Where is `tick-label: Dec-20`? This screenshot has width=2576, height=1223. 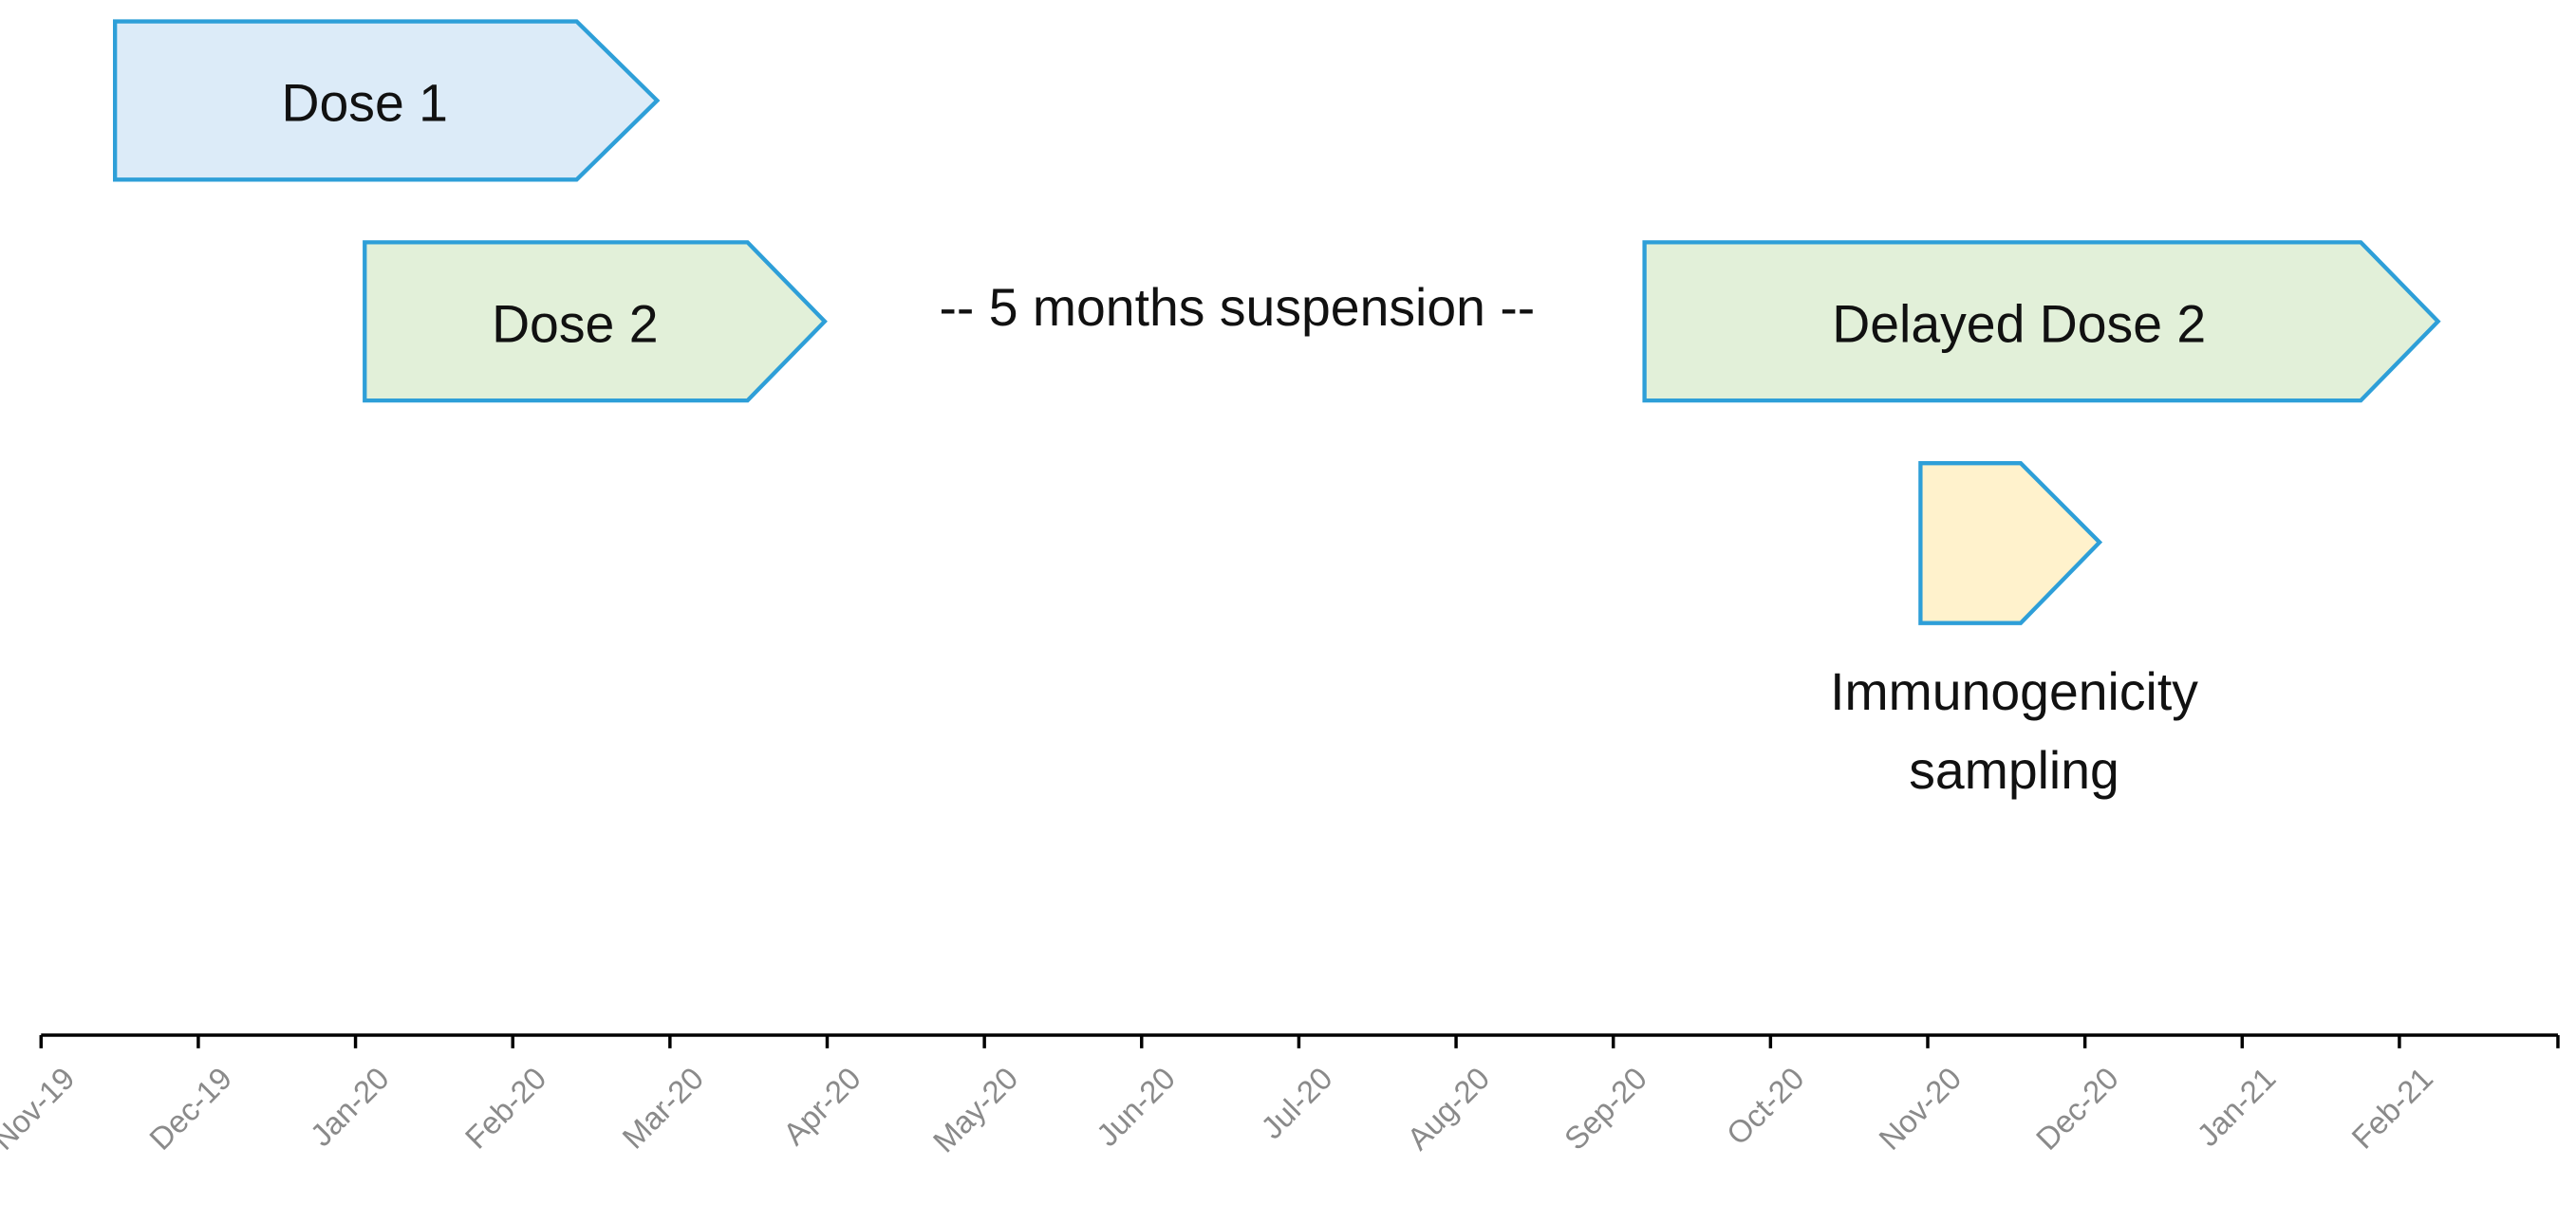 tick-label: Dec-20 is located at coordinates (2077, 1109).